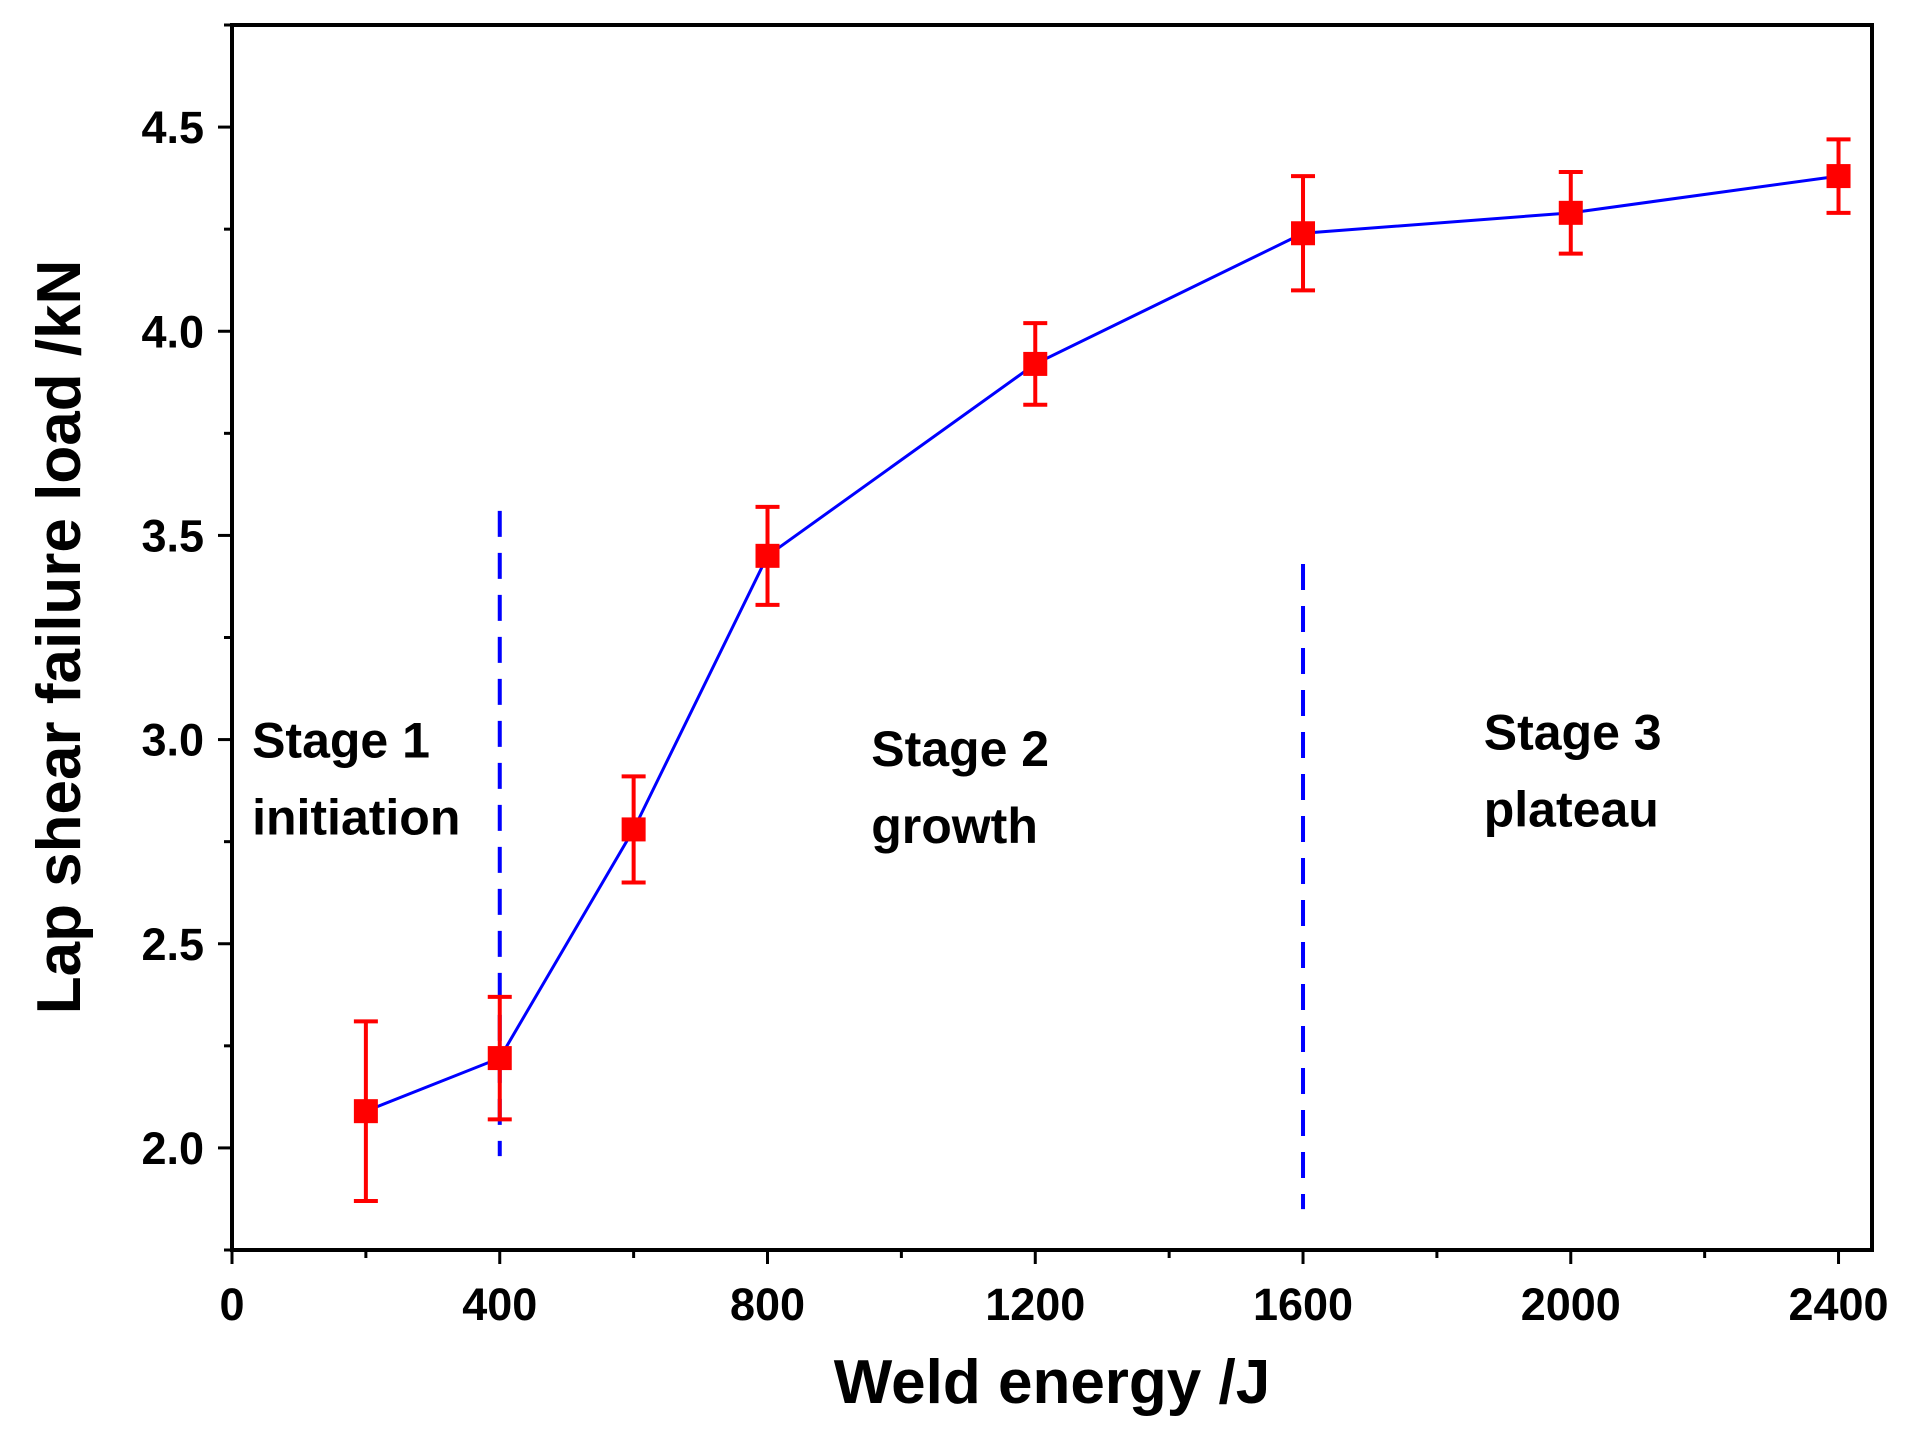 The height and width of the screenshot is (1440, 1906). Describe the element at coordinates (172, 535) in the screenshot. I see `y-tick-label: 3.5` at that location.